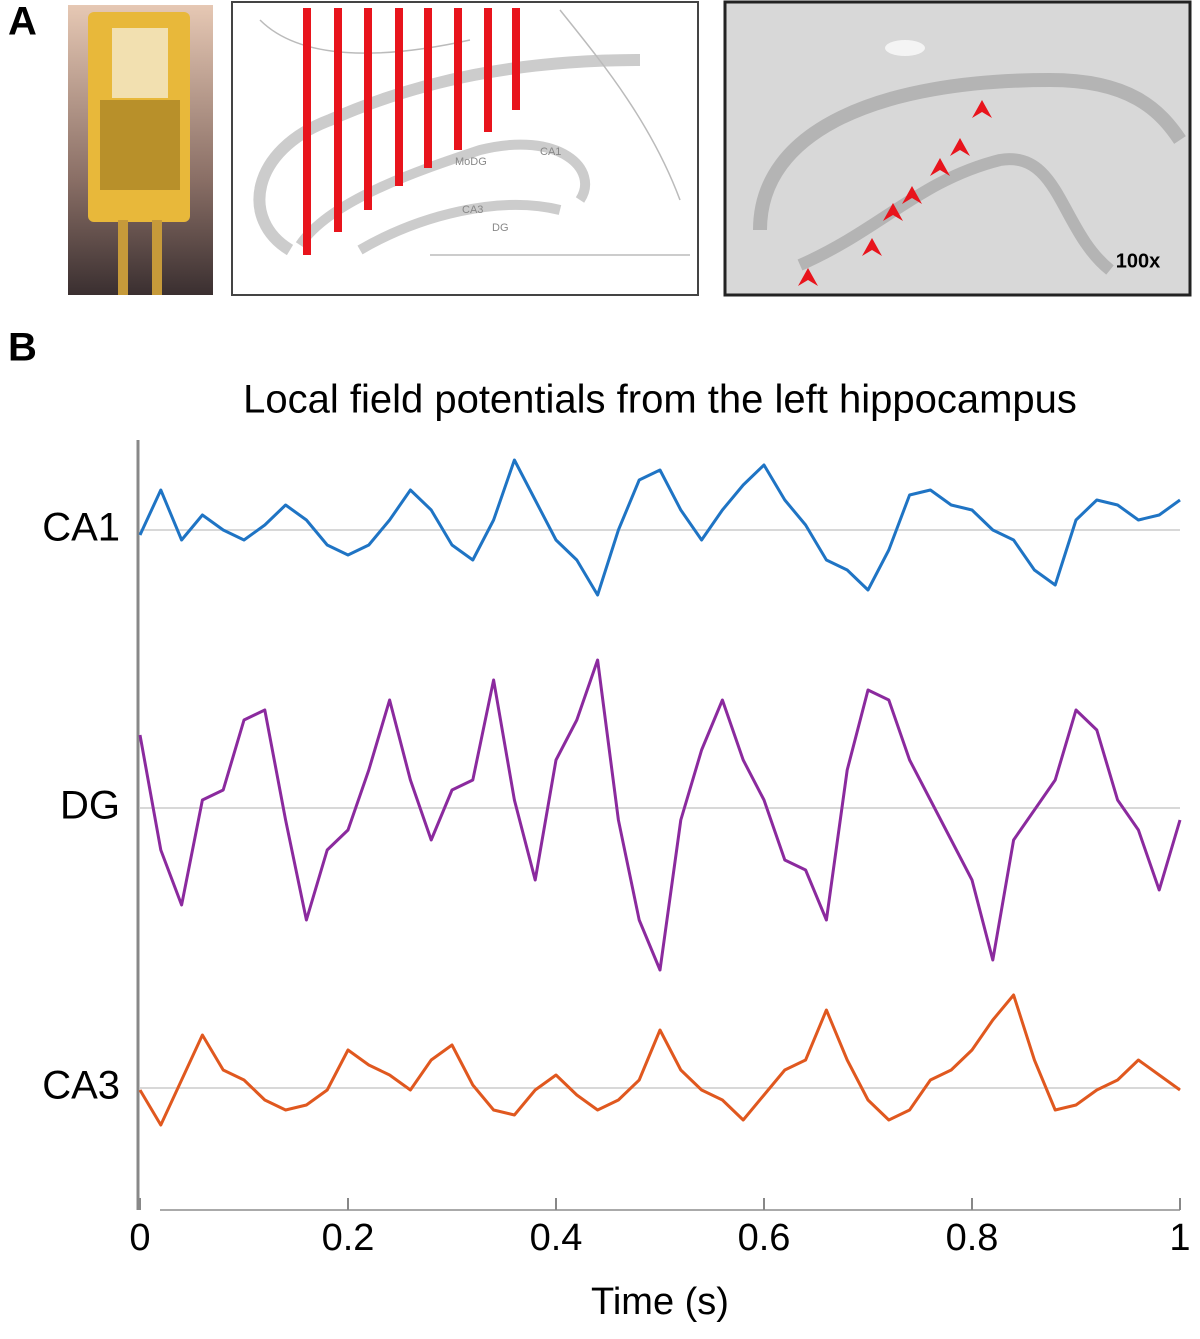 Image resolution: width=1200 pixels, height=1339 pixels. Describe the element at coordinates (140, 150) in the screenshot. I see `electrode-photo` at that location.